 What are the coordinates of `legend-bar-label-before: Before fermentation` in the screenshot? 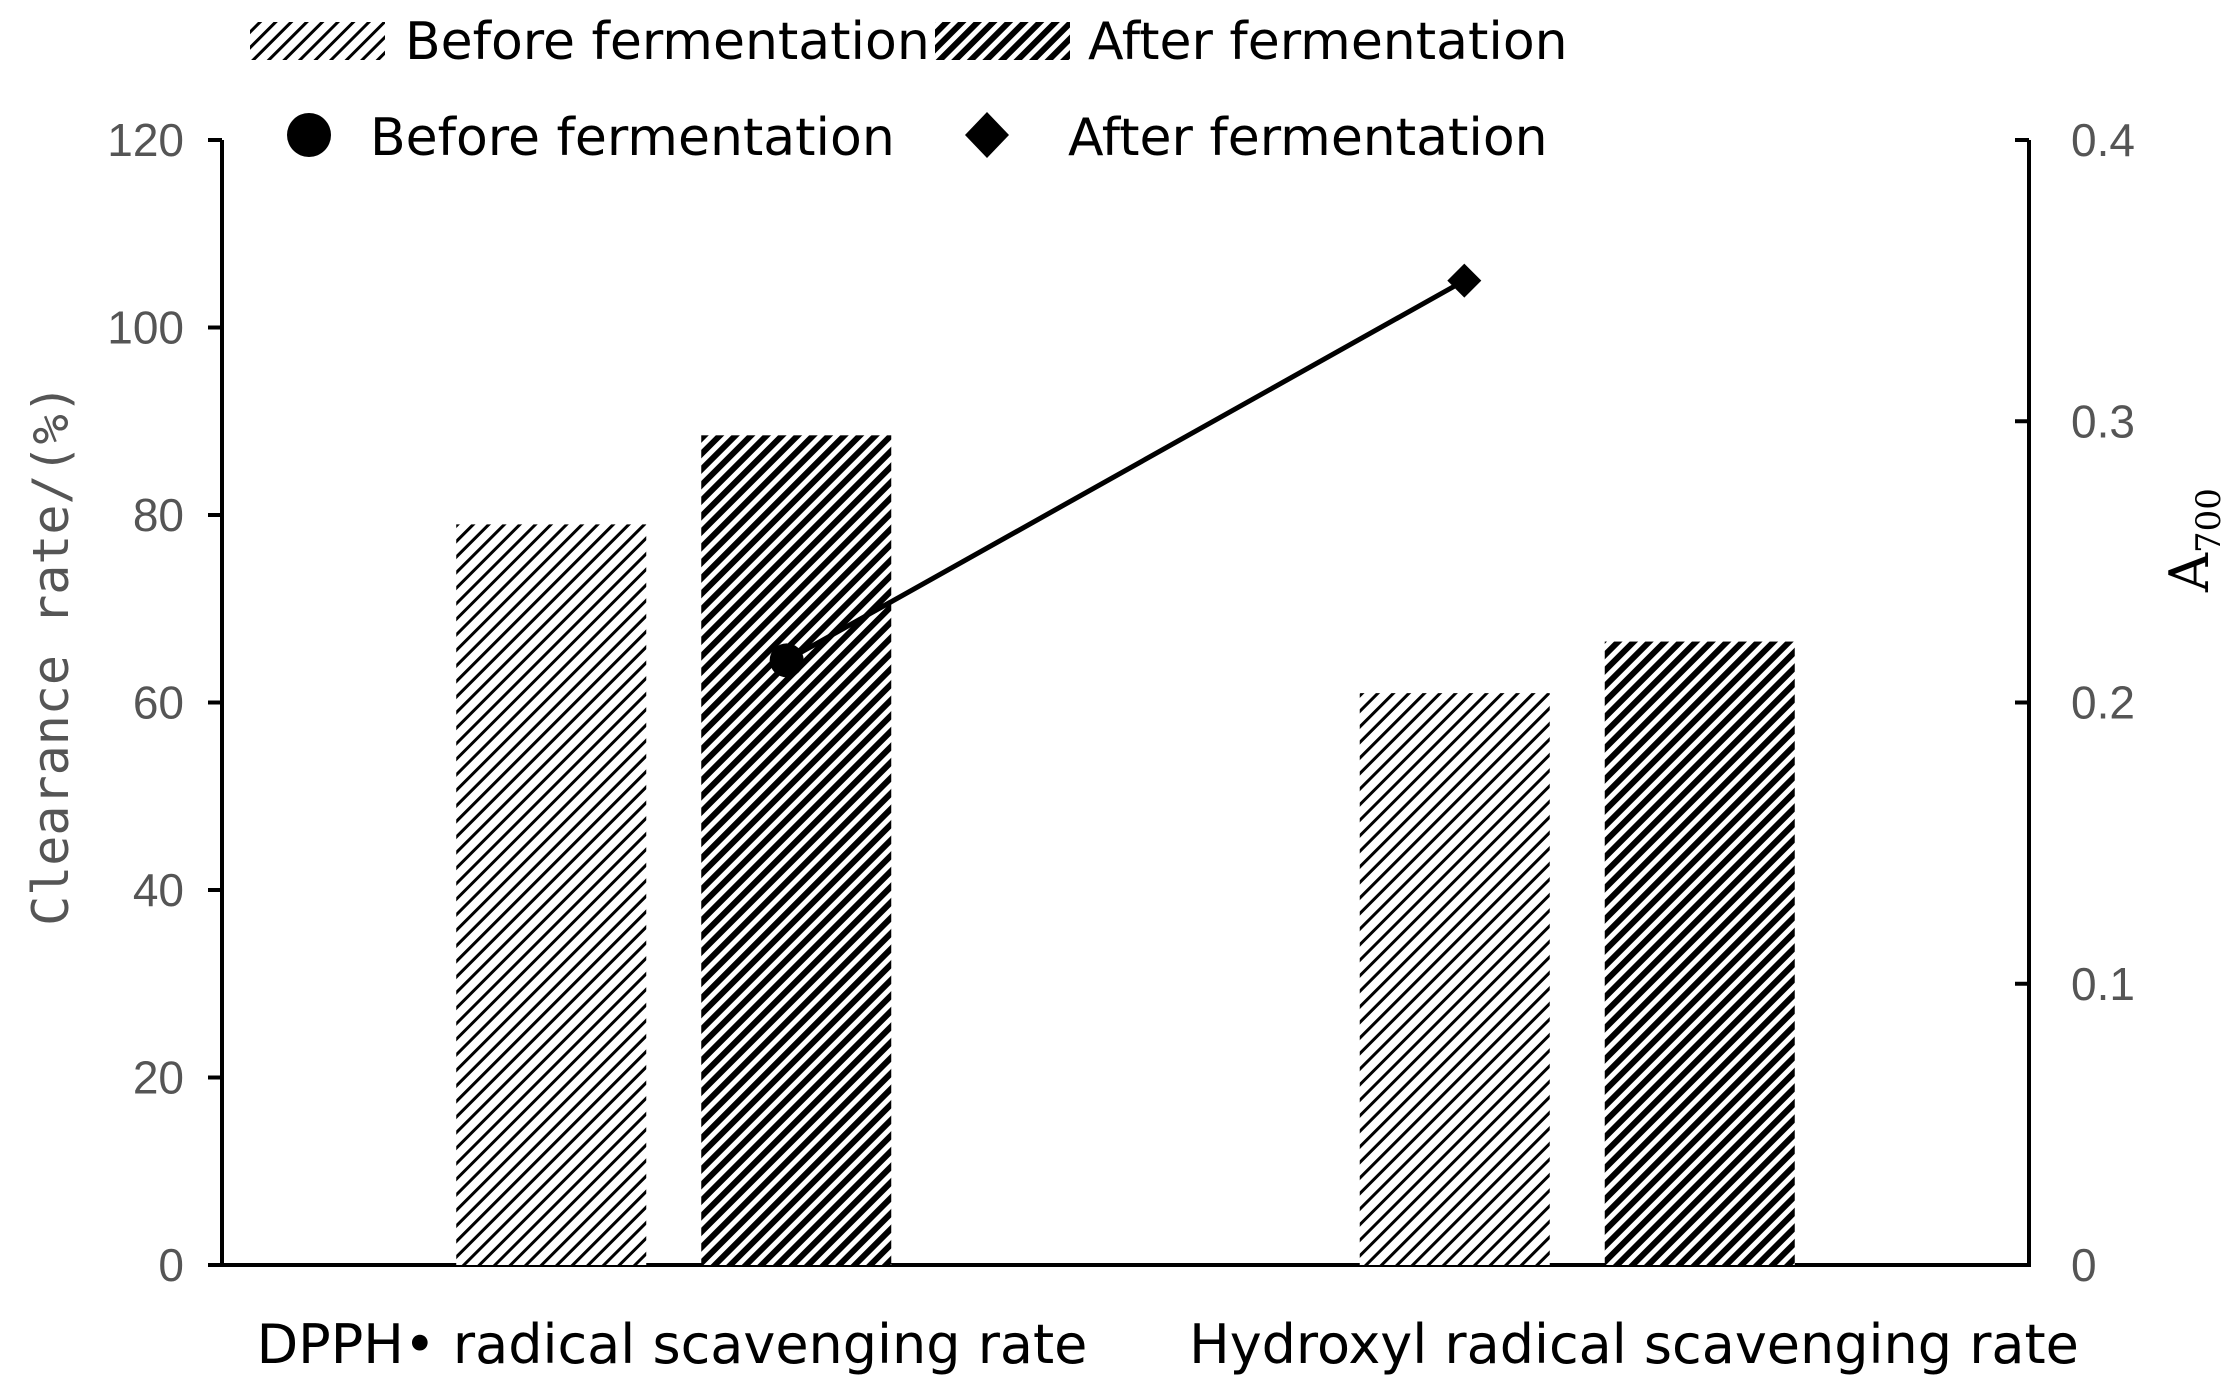 It's located at (667, 42).